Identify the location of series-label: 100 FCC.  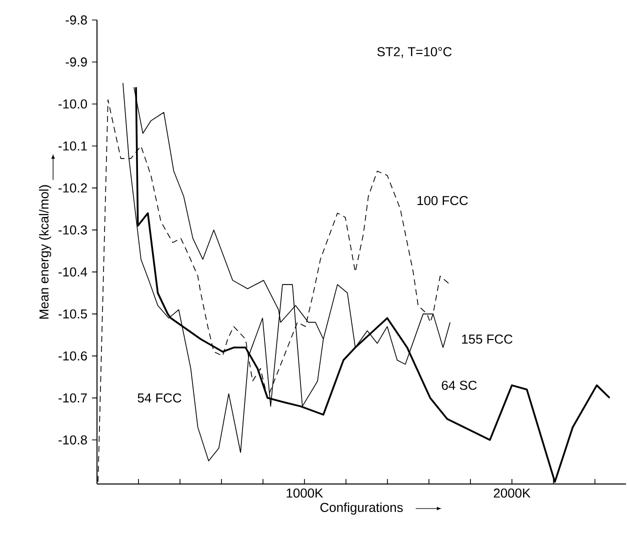
(443, 201).